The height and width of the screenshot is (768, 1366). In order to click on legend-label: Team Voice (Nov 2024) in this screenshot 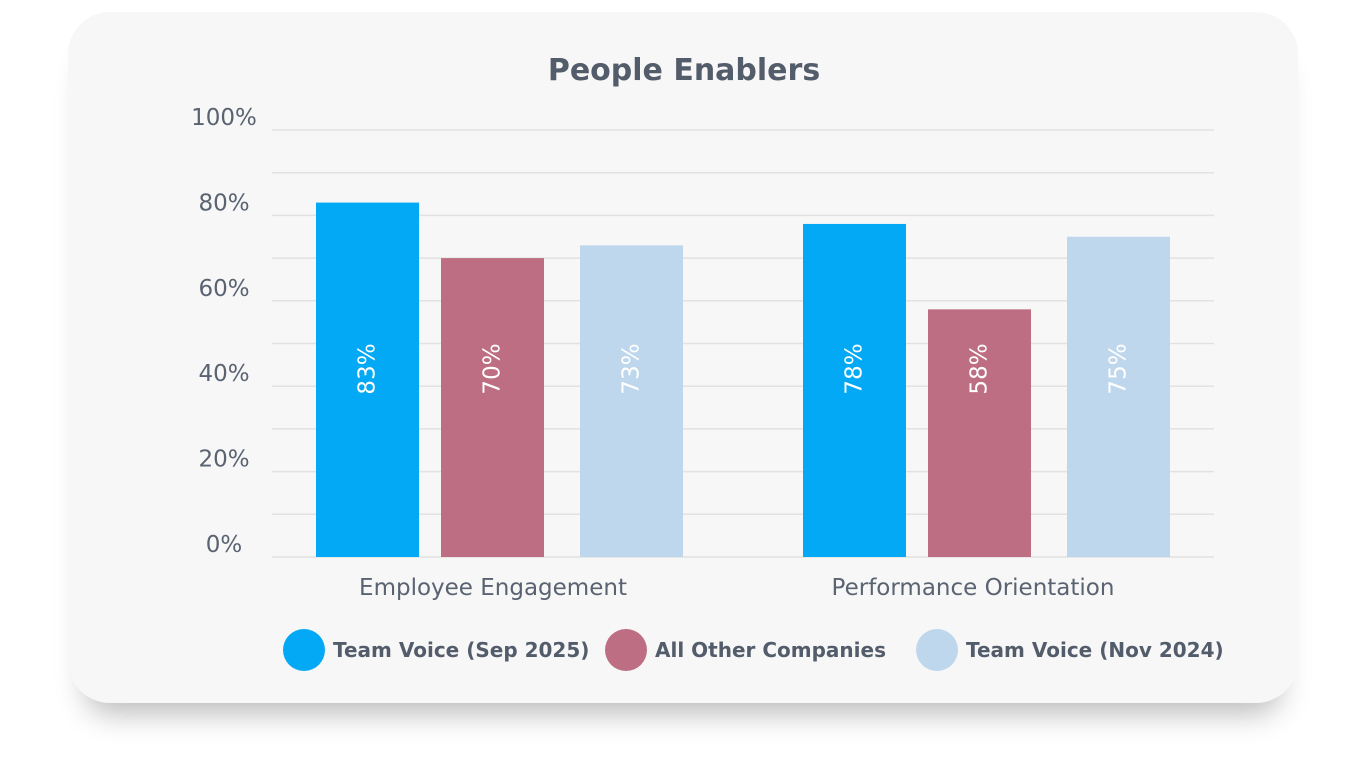, I will do `click(1095, 650)`.